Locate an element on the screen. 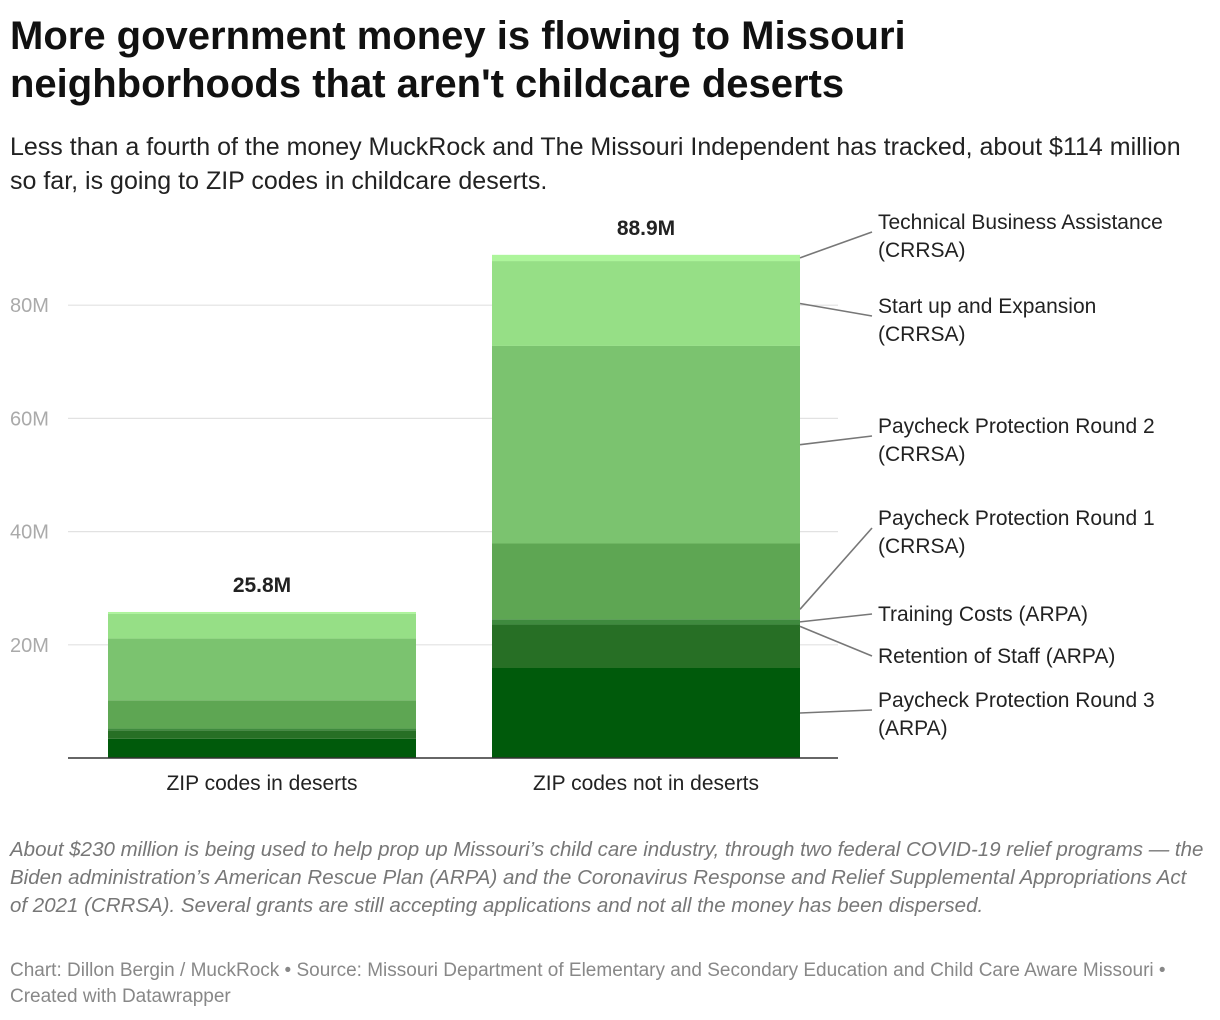 This screenshot has height=1020, width=1220. series-label: Training Costs (ARPA) is located at coordinates (983, 614).